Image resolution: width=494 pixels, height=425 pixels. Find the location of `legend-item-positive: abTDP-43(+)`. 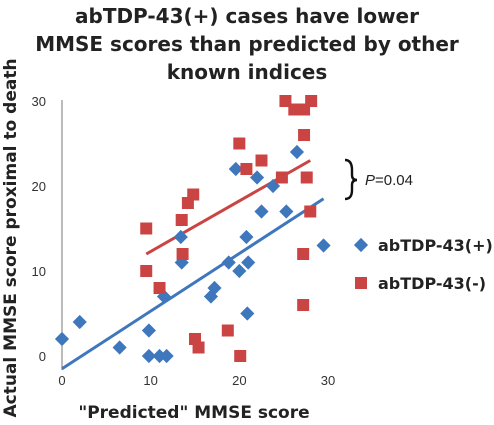

legend-item-positive: abTDP-43(+) is located at coordinates (423, 245).